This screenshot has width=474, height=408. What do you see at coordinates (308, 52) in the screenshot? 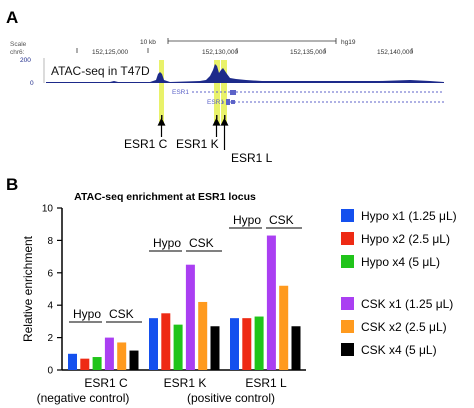
I see `position-label: 152,135,000` at bounding box center [308, 52].